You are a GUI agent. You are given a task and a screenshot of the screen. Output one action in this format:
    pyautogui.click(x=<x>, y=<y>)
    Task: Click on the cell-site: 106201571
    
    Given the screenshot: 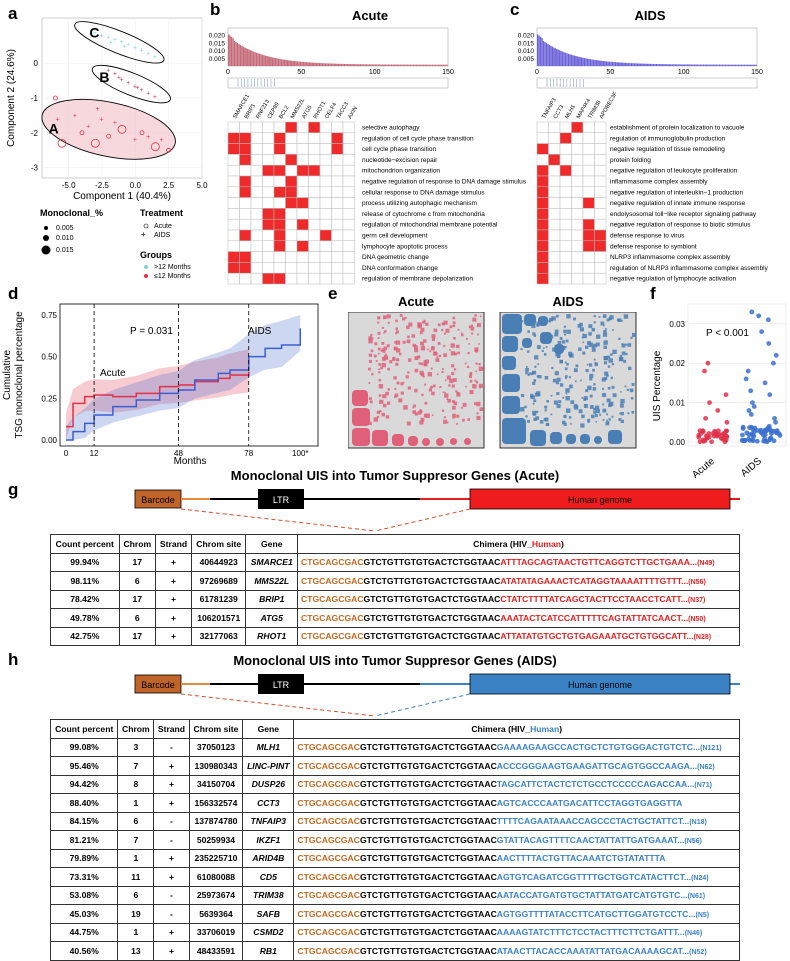 What is the action you would take?
    pyautogui.click(x=218, y=618)
    